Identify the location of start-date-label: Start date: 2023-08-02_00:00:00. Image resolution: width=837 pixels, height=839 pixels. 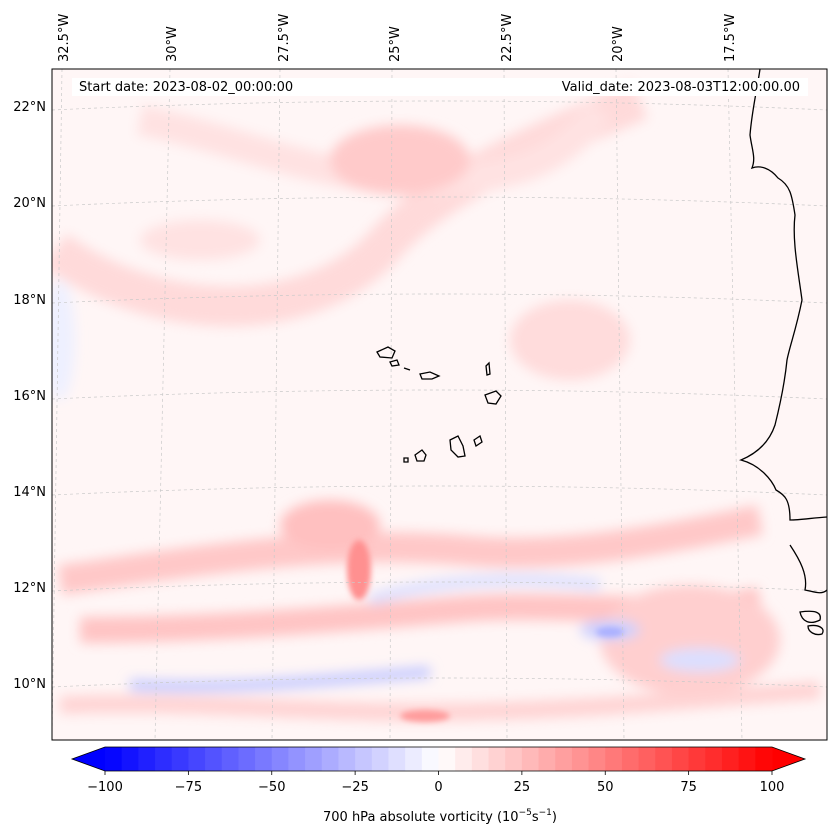
(186, 87).